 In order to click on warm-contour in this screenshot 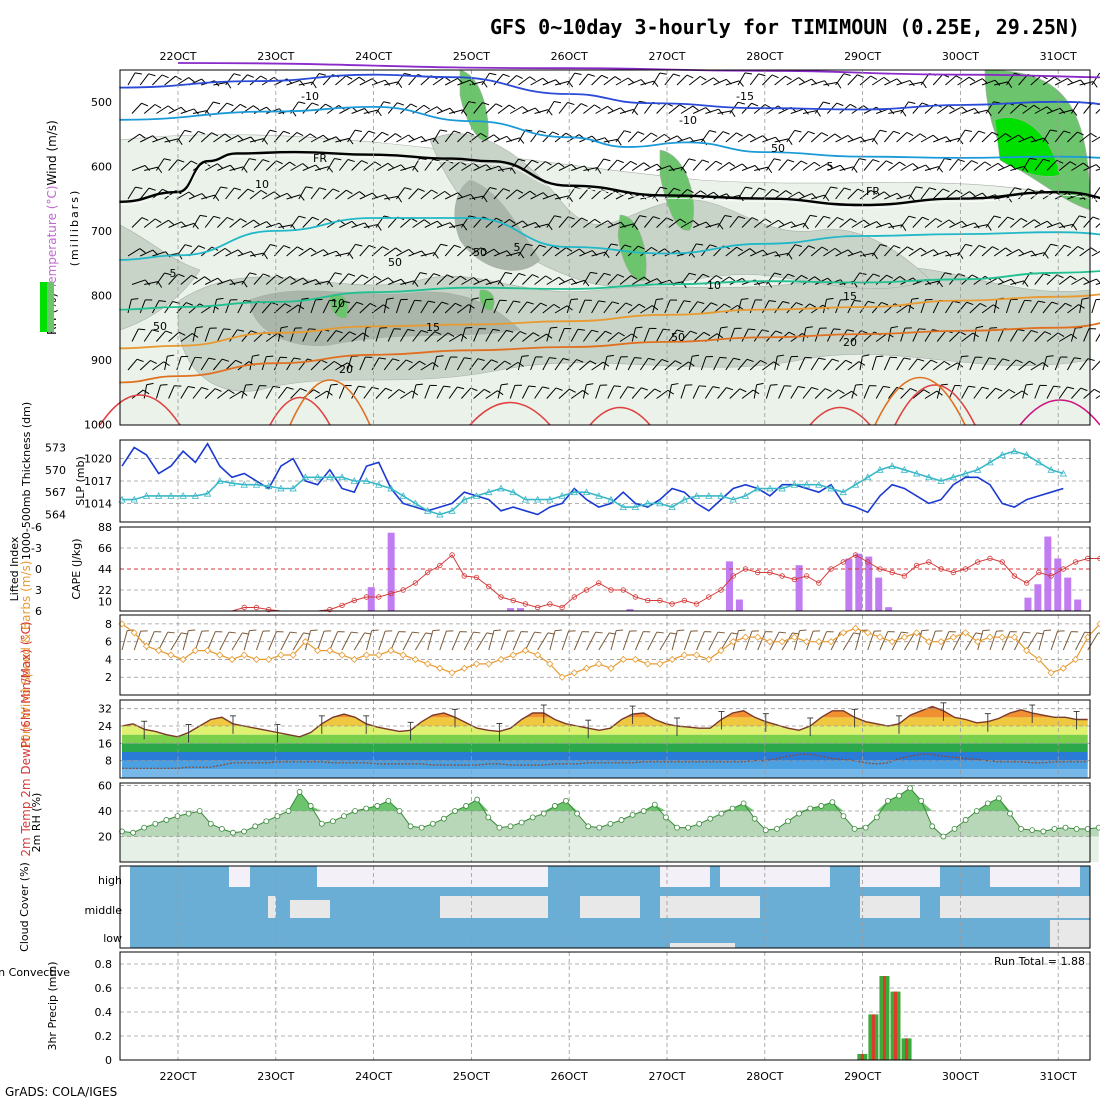, I will do `click(840, 416)`.